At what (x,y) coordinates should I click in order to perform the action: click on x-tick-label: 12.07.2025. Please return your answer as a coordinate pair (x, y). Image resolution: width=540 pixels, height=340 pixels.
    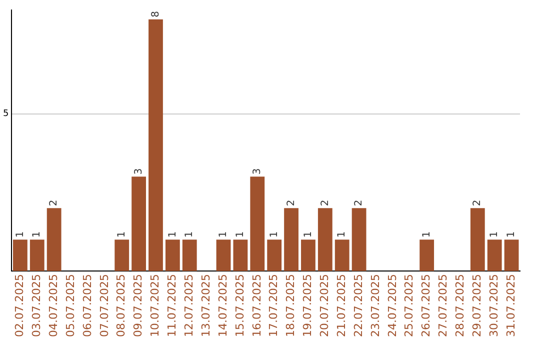
    Looking at the image, I should click on (189, 306).